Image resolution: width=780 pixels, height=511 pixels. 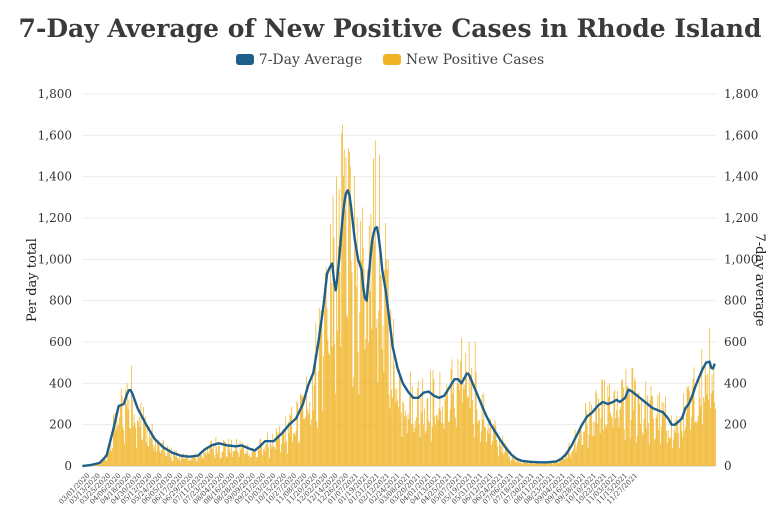 I want to click on y-tick-label-right: 1,000, so click(x=741, y=259).